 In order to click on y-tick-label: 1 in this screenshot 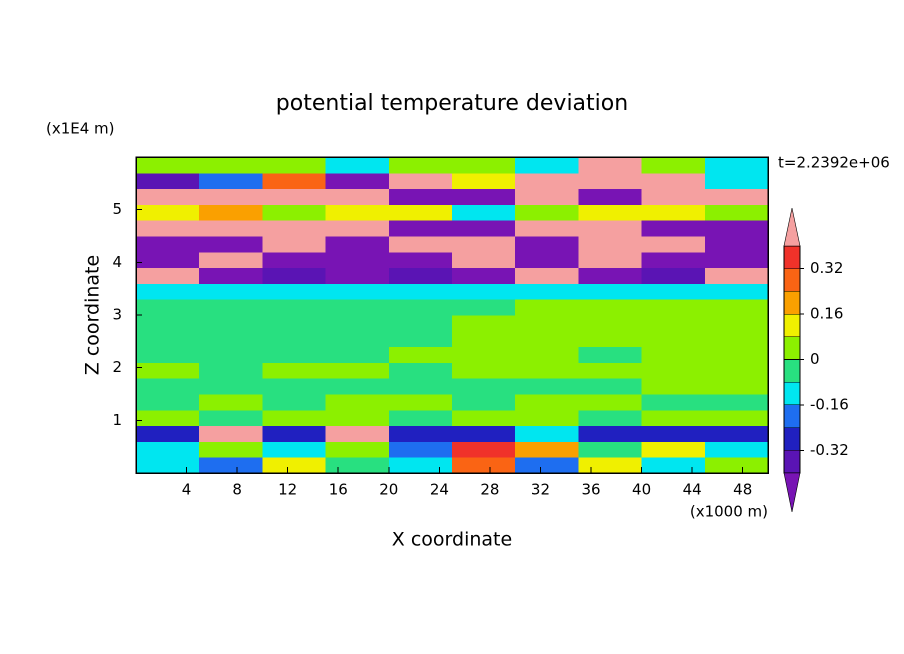, I will do `click(117, 420)`.